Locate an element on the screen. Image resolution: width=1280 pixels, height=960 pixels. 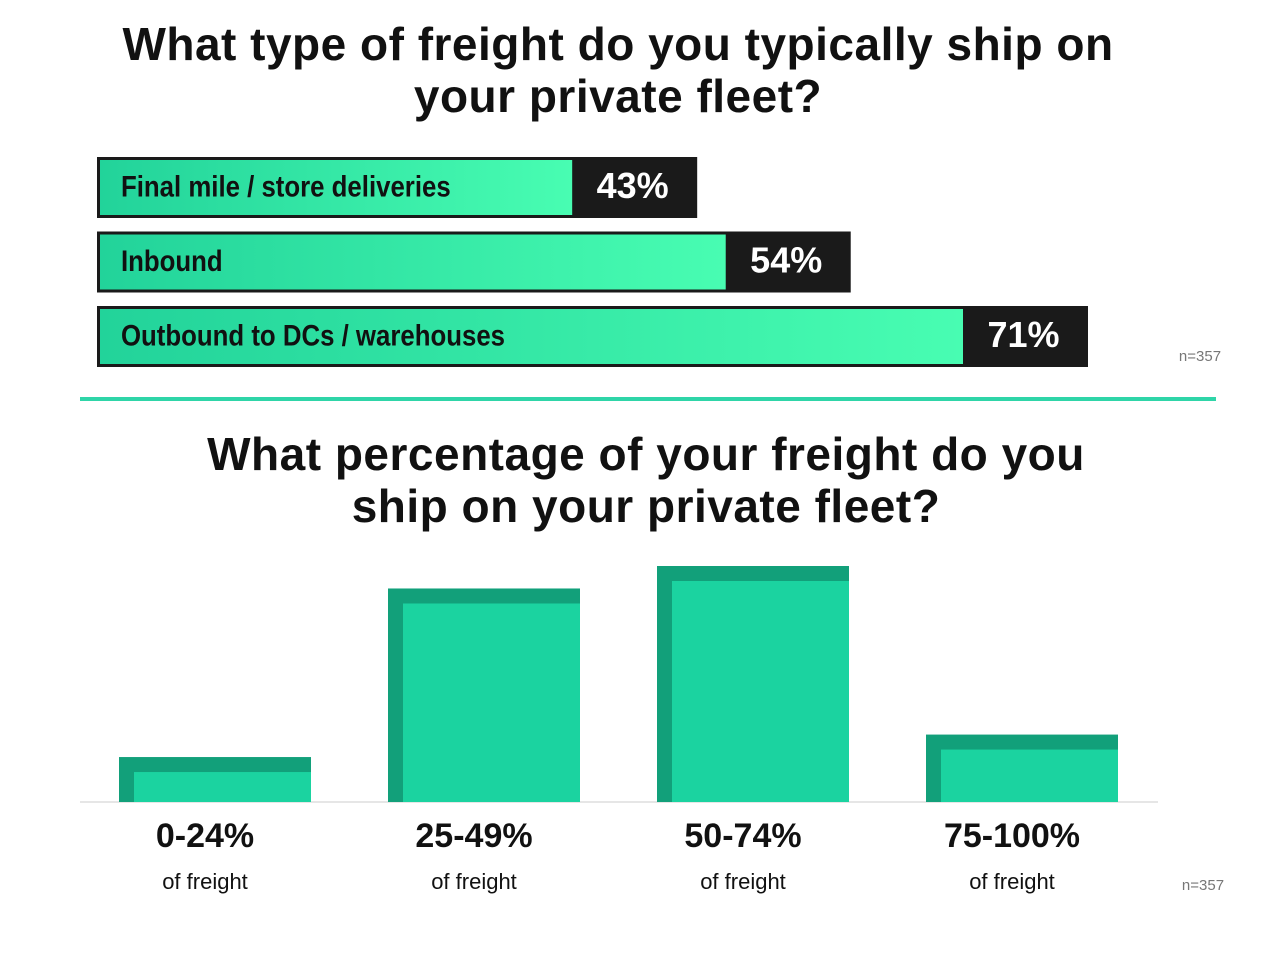
category-label: Inbound is located at coordinates (172, 260).